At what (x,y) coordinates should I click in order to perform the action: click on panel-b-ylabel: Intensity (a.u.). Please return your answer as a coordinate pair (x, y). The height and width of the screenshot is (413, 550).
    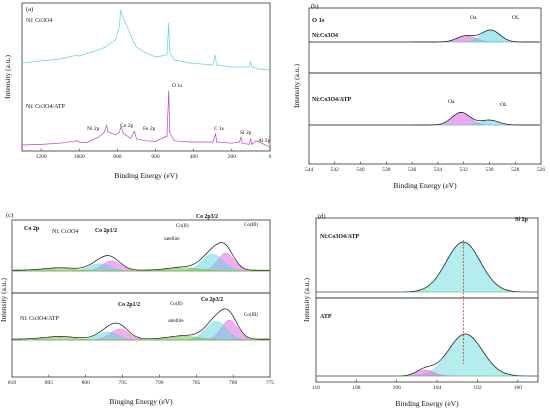
    Looking at the image, I should click on (296, 86).